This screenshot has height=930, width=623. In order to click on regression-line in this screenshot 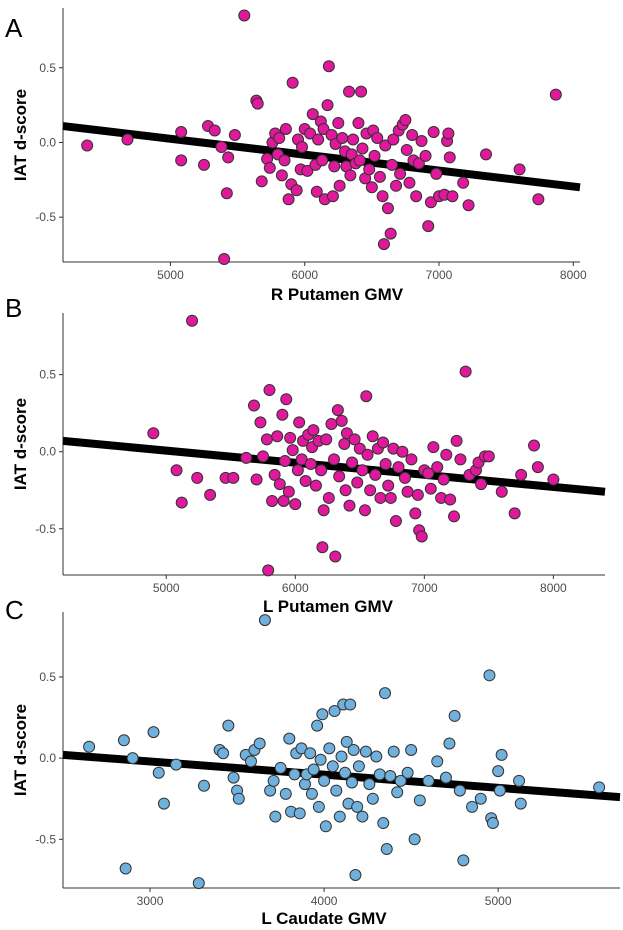, I will do `click(334, 466)`.